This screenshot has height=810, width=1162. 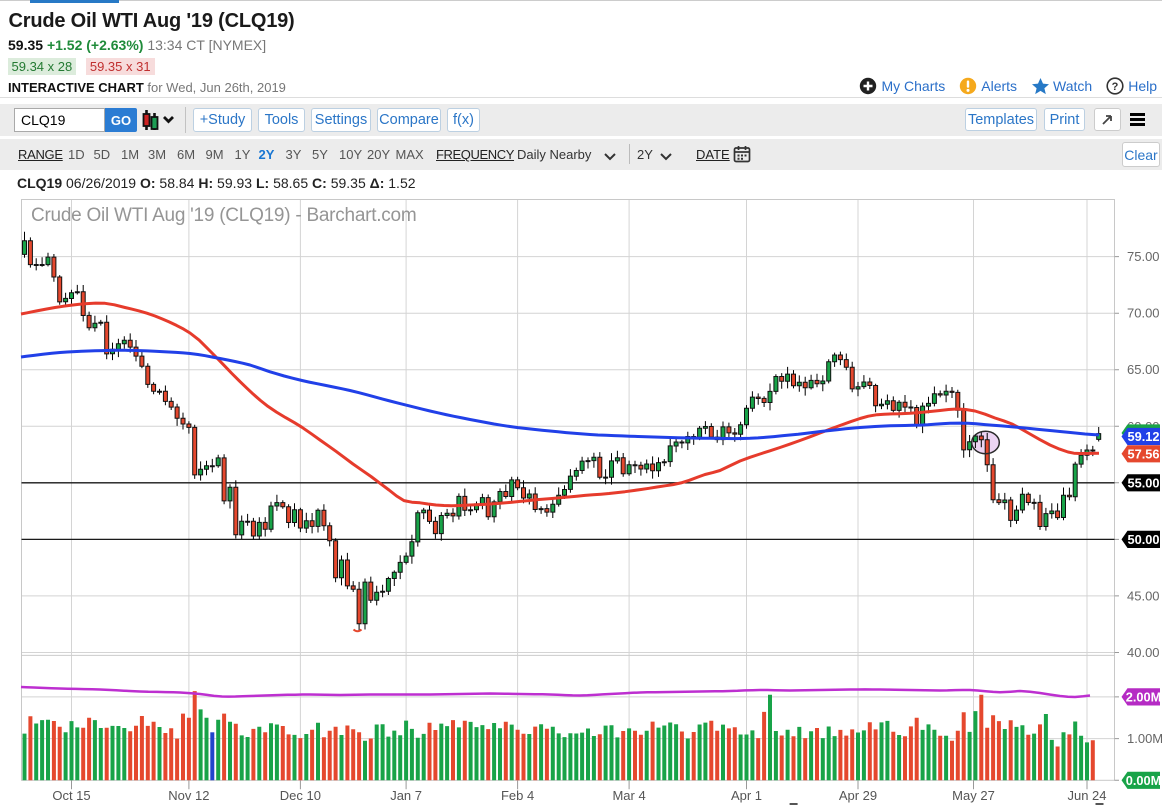 I want to click on svg-text: 2.00M, so click(x=1144, y=697).